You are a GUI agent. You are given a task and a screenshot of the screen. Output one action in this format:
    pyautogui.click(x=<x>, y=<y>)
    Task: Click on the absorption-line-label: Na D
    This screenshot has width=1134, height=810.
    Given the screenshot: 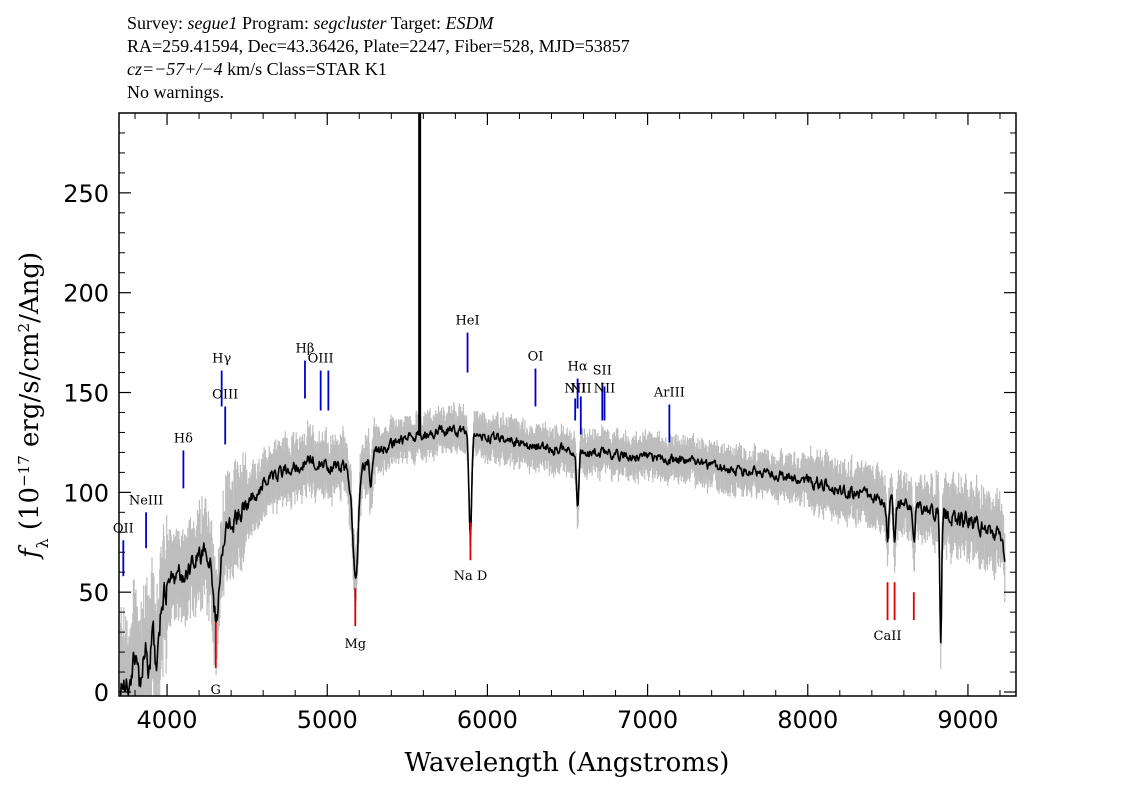 What is the action you would take?
    pyautogui.click(x=471, y=576)
    